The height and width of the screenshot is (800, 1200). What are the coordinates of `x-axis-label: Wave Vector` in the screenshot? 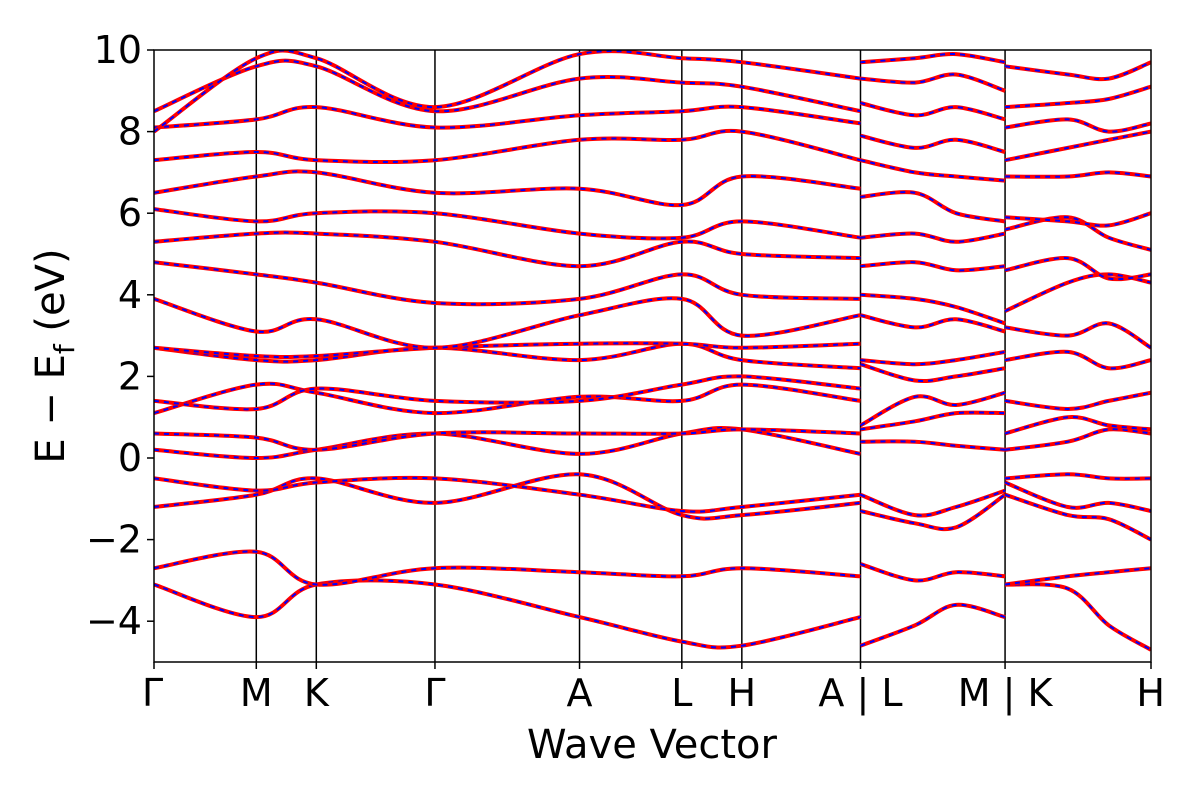 It's located at (652, 745).